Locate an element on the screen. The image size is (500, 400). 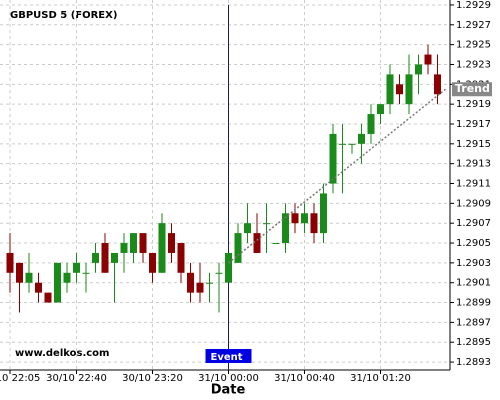
x-tick-label: 31/10 00:00 is located at coordinates (228, 378).